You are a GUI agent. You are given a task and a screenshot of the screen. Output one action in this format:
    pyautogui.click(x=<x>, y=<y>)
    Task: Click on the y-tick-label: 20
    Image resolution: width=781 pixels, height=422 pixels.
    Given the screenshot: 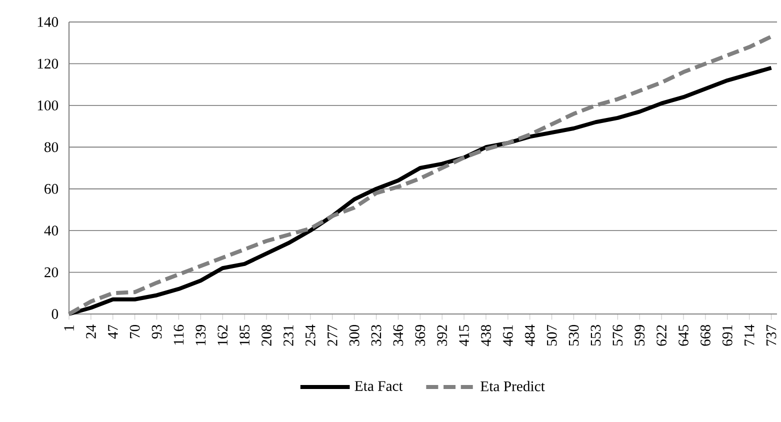 What is the action you would take?
    pyautogui.click(x=51, y=272)
    